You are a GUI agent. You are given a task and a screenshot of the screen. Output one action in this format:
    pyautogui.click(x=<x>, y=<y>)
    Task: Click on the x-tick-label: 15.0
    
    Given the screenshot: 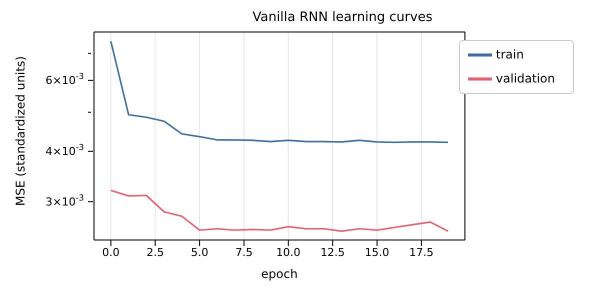 What is the action you would take?
    pyautogui.click(x=377, y=252)
    